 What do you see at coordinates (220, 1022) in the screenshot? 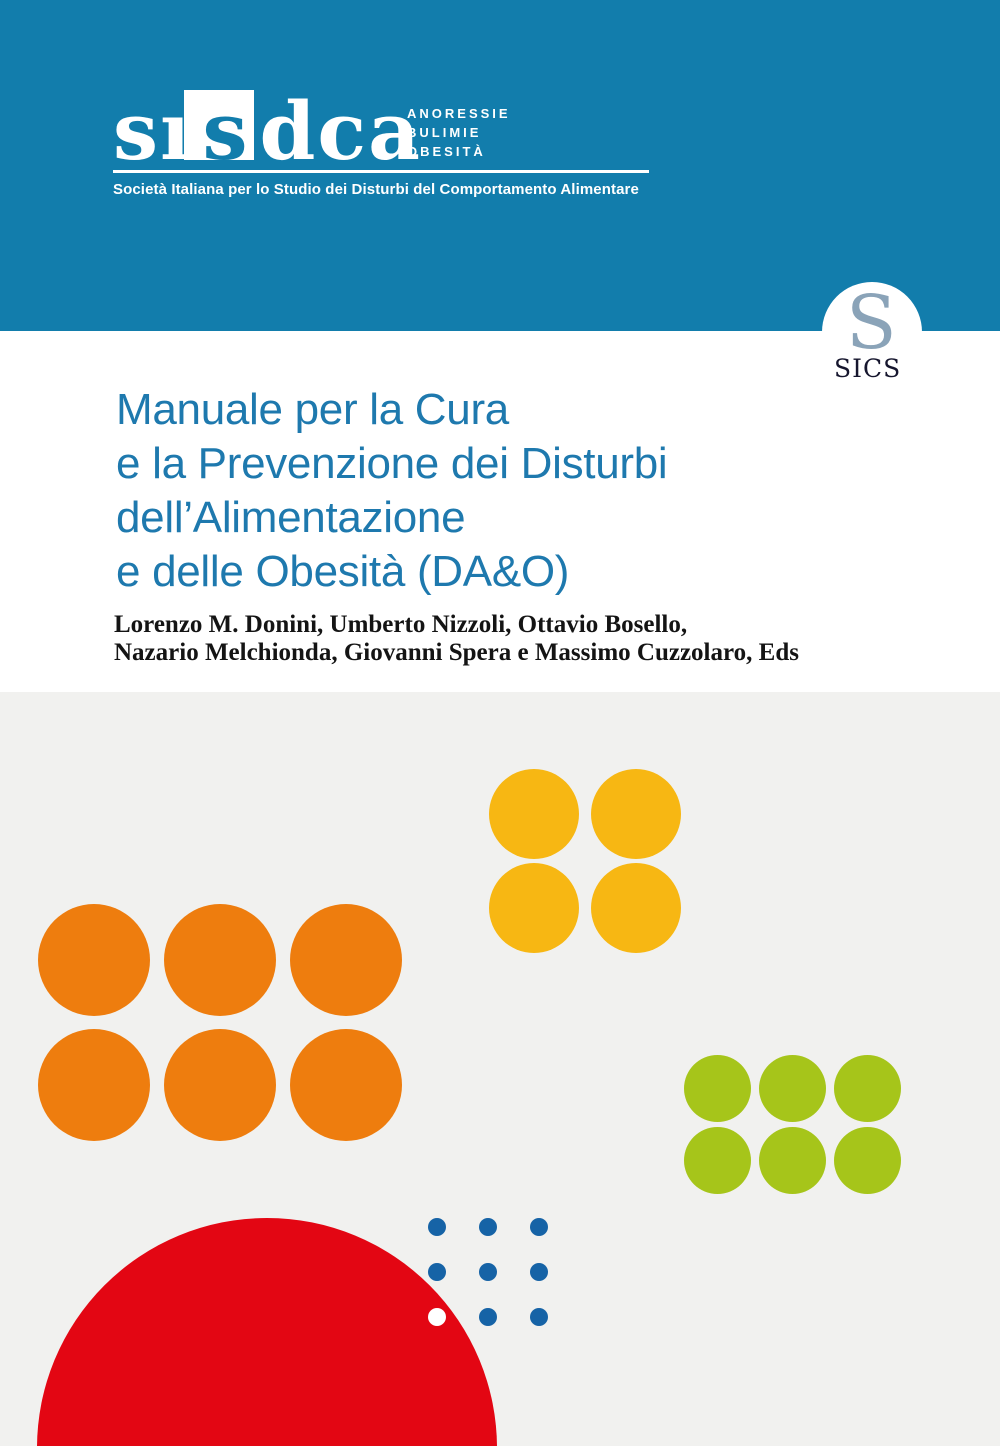
I see `orange-dot-grid` at bounding box center [220, 1022].